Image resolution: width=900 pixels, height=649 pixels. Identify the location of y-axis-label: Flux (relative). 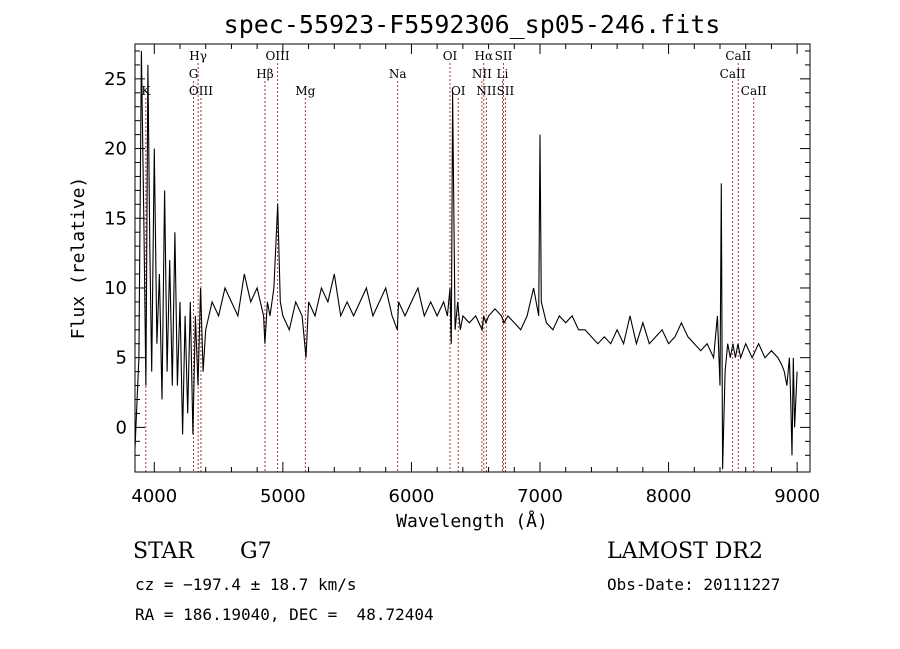
(78, 258).